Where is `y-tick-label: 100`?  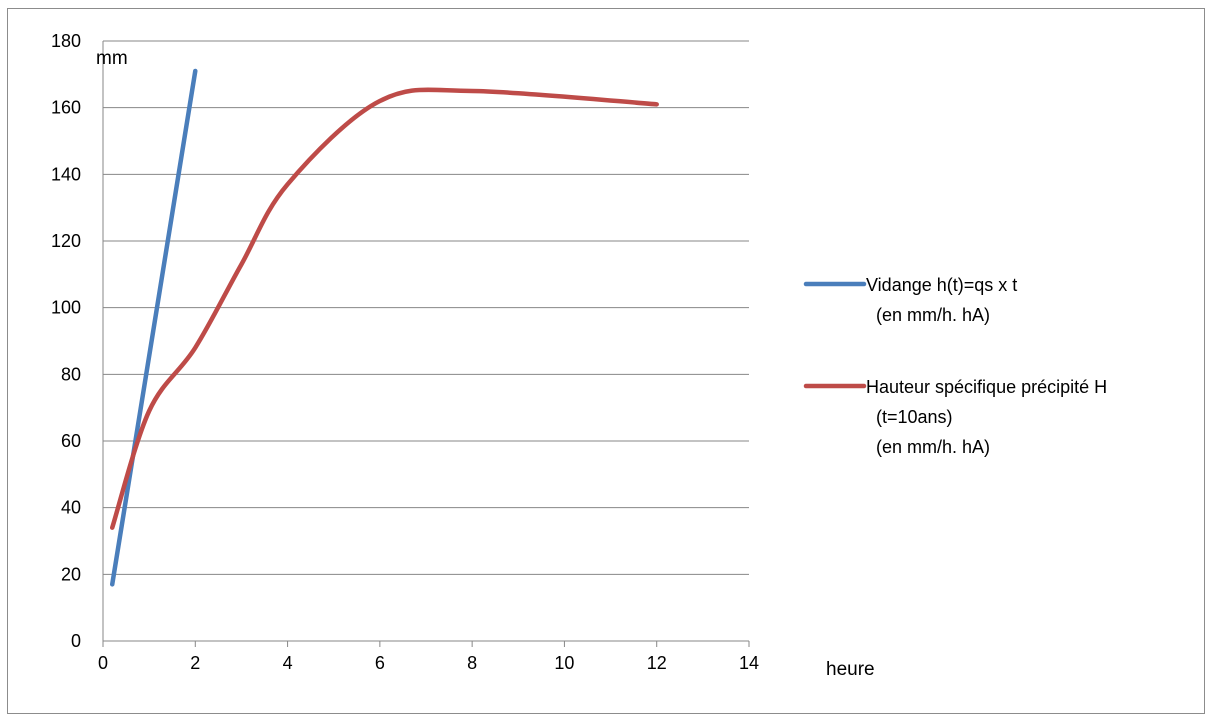
y-tick-label: 100 is located at coordinates (66, 308).